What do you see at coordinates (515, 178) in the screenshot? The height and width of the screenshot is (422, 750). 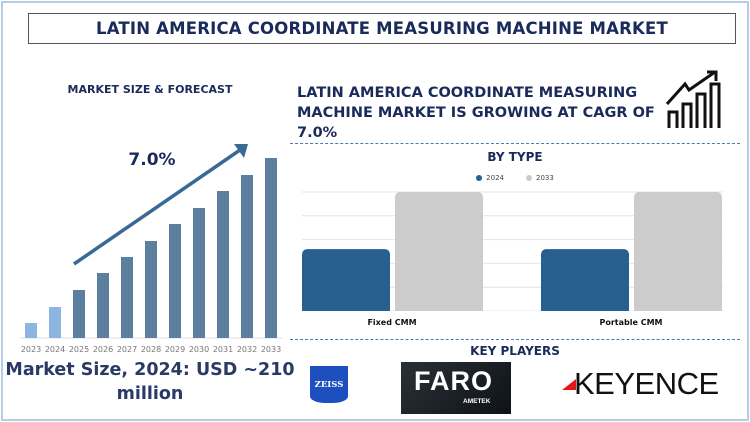 I see `by-type-legend: 2024 2033` at bounding box center [515, 178].